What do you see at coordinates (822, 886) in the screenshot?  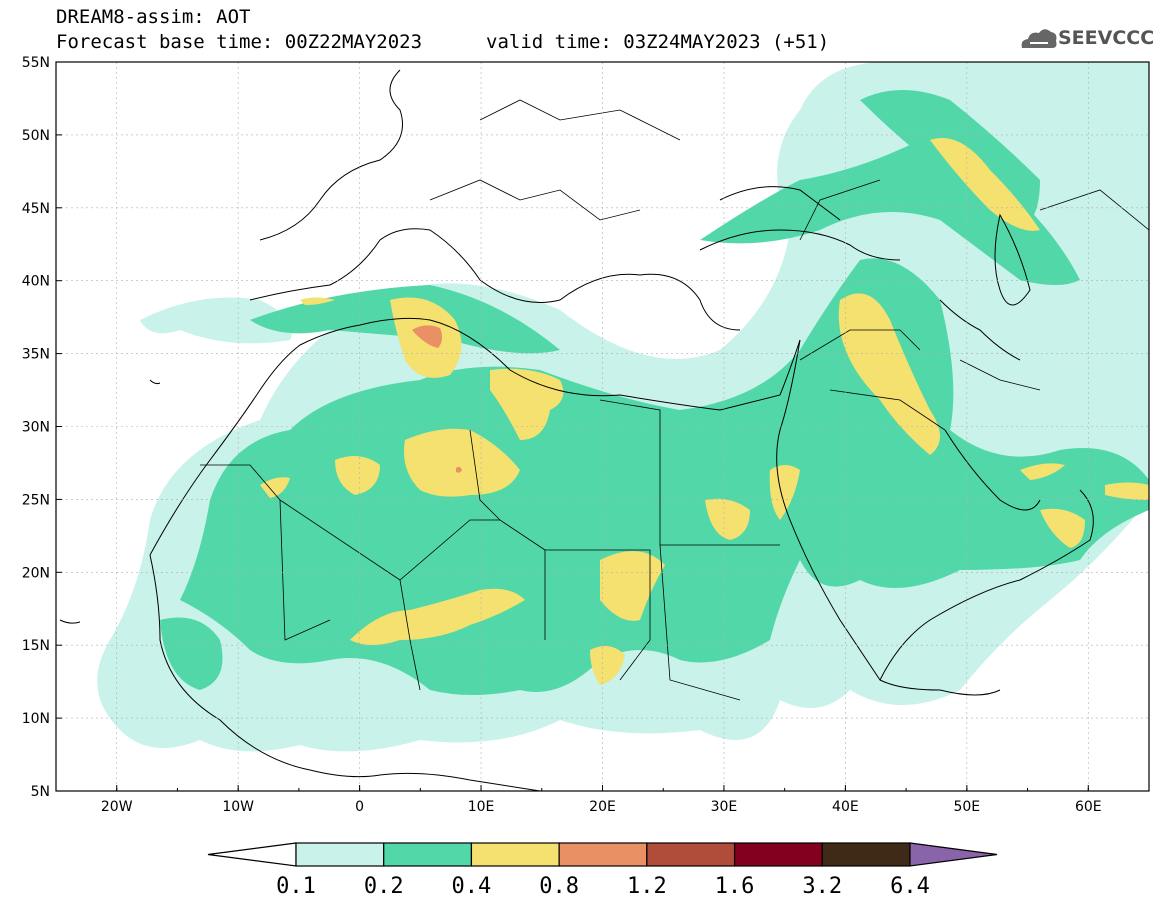 I see `colorbar-label: 3.2` at bounding box center [822, 886].